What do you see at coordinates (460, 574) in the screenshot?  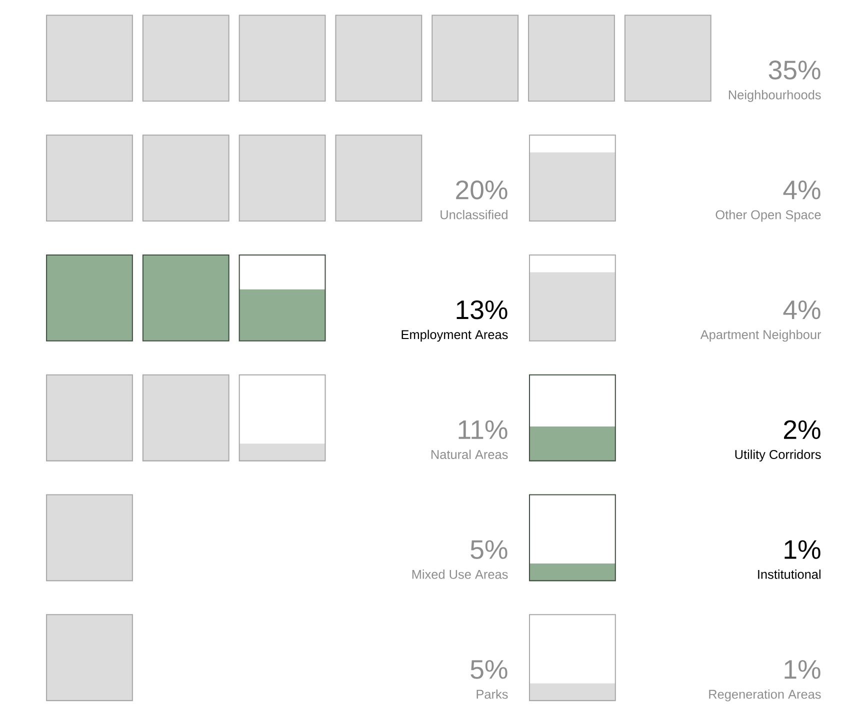 I see `category-label: Mixed Use Areas` at bounding box center [460, 574].